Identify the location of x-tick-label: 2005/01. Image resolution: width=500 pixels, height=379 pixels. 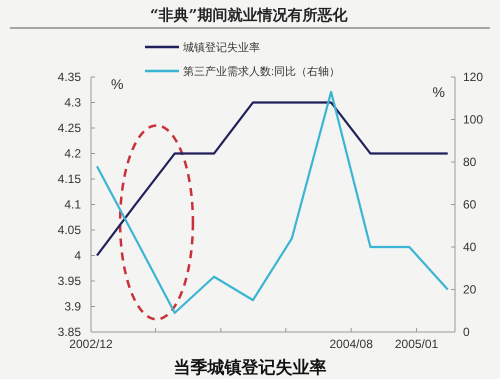
(416, 344).